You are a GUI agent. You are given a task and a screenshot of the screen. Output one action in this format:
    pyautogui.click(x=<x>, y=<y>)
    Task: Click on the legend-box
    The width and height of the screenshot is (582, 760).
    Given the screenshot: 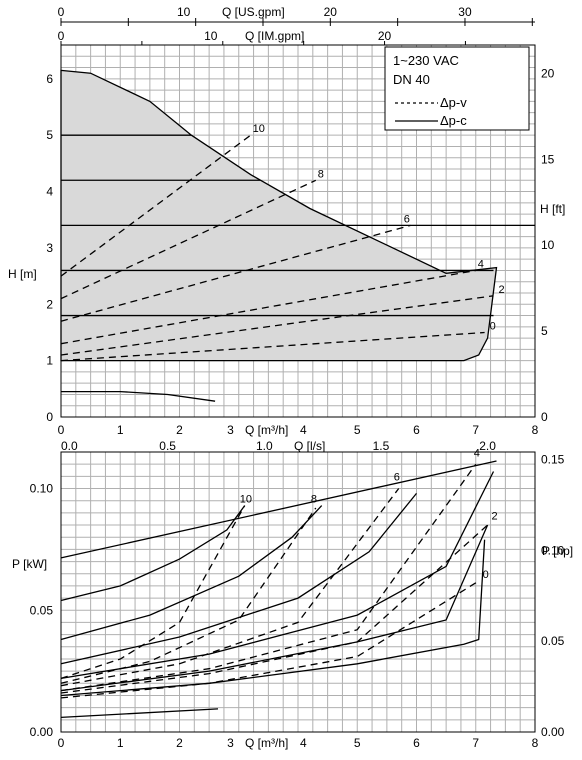 What is the action you would take?
    pyautogui.click(x=457, y=88)
    